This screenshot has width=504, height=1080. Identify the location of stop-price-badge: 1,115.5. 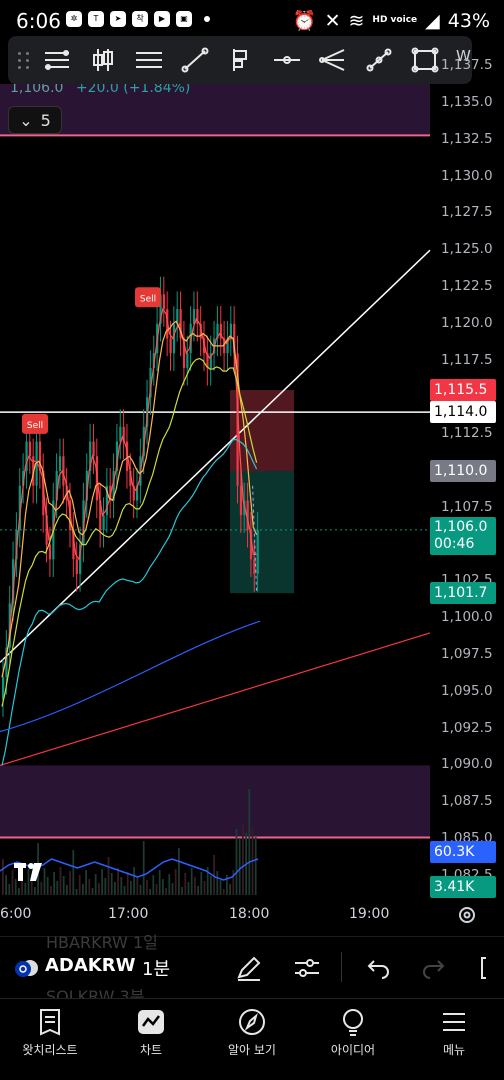
(463, 390).